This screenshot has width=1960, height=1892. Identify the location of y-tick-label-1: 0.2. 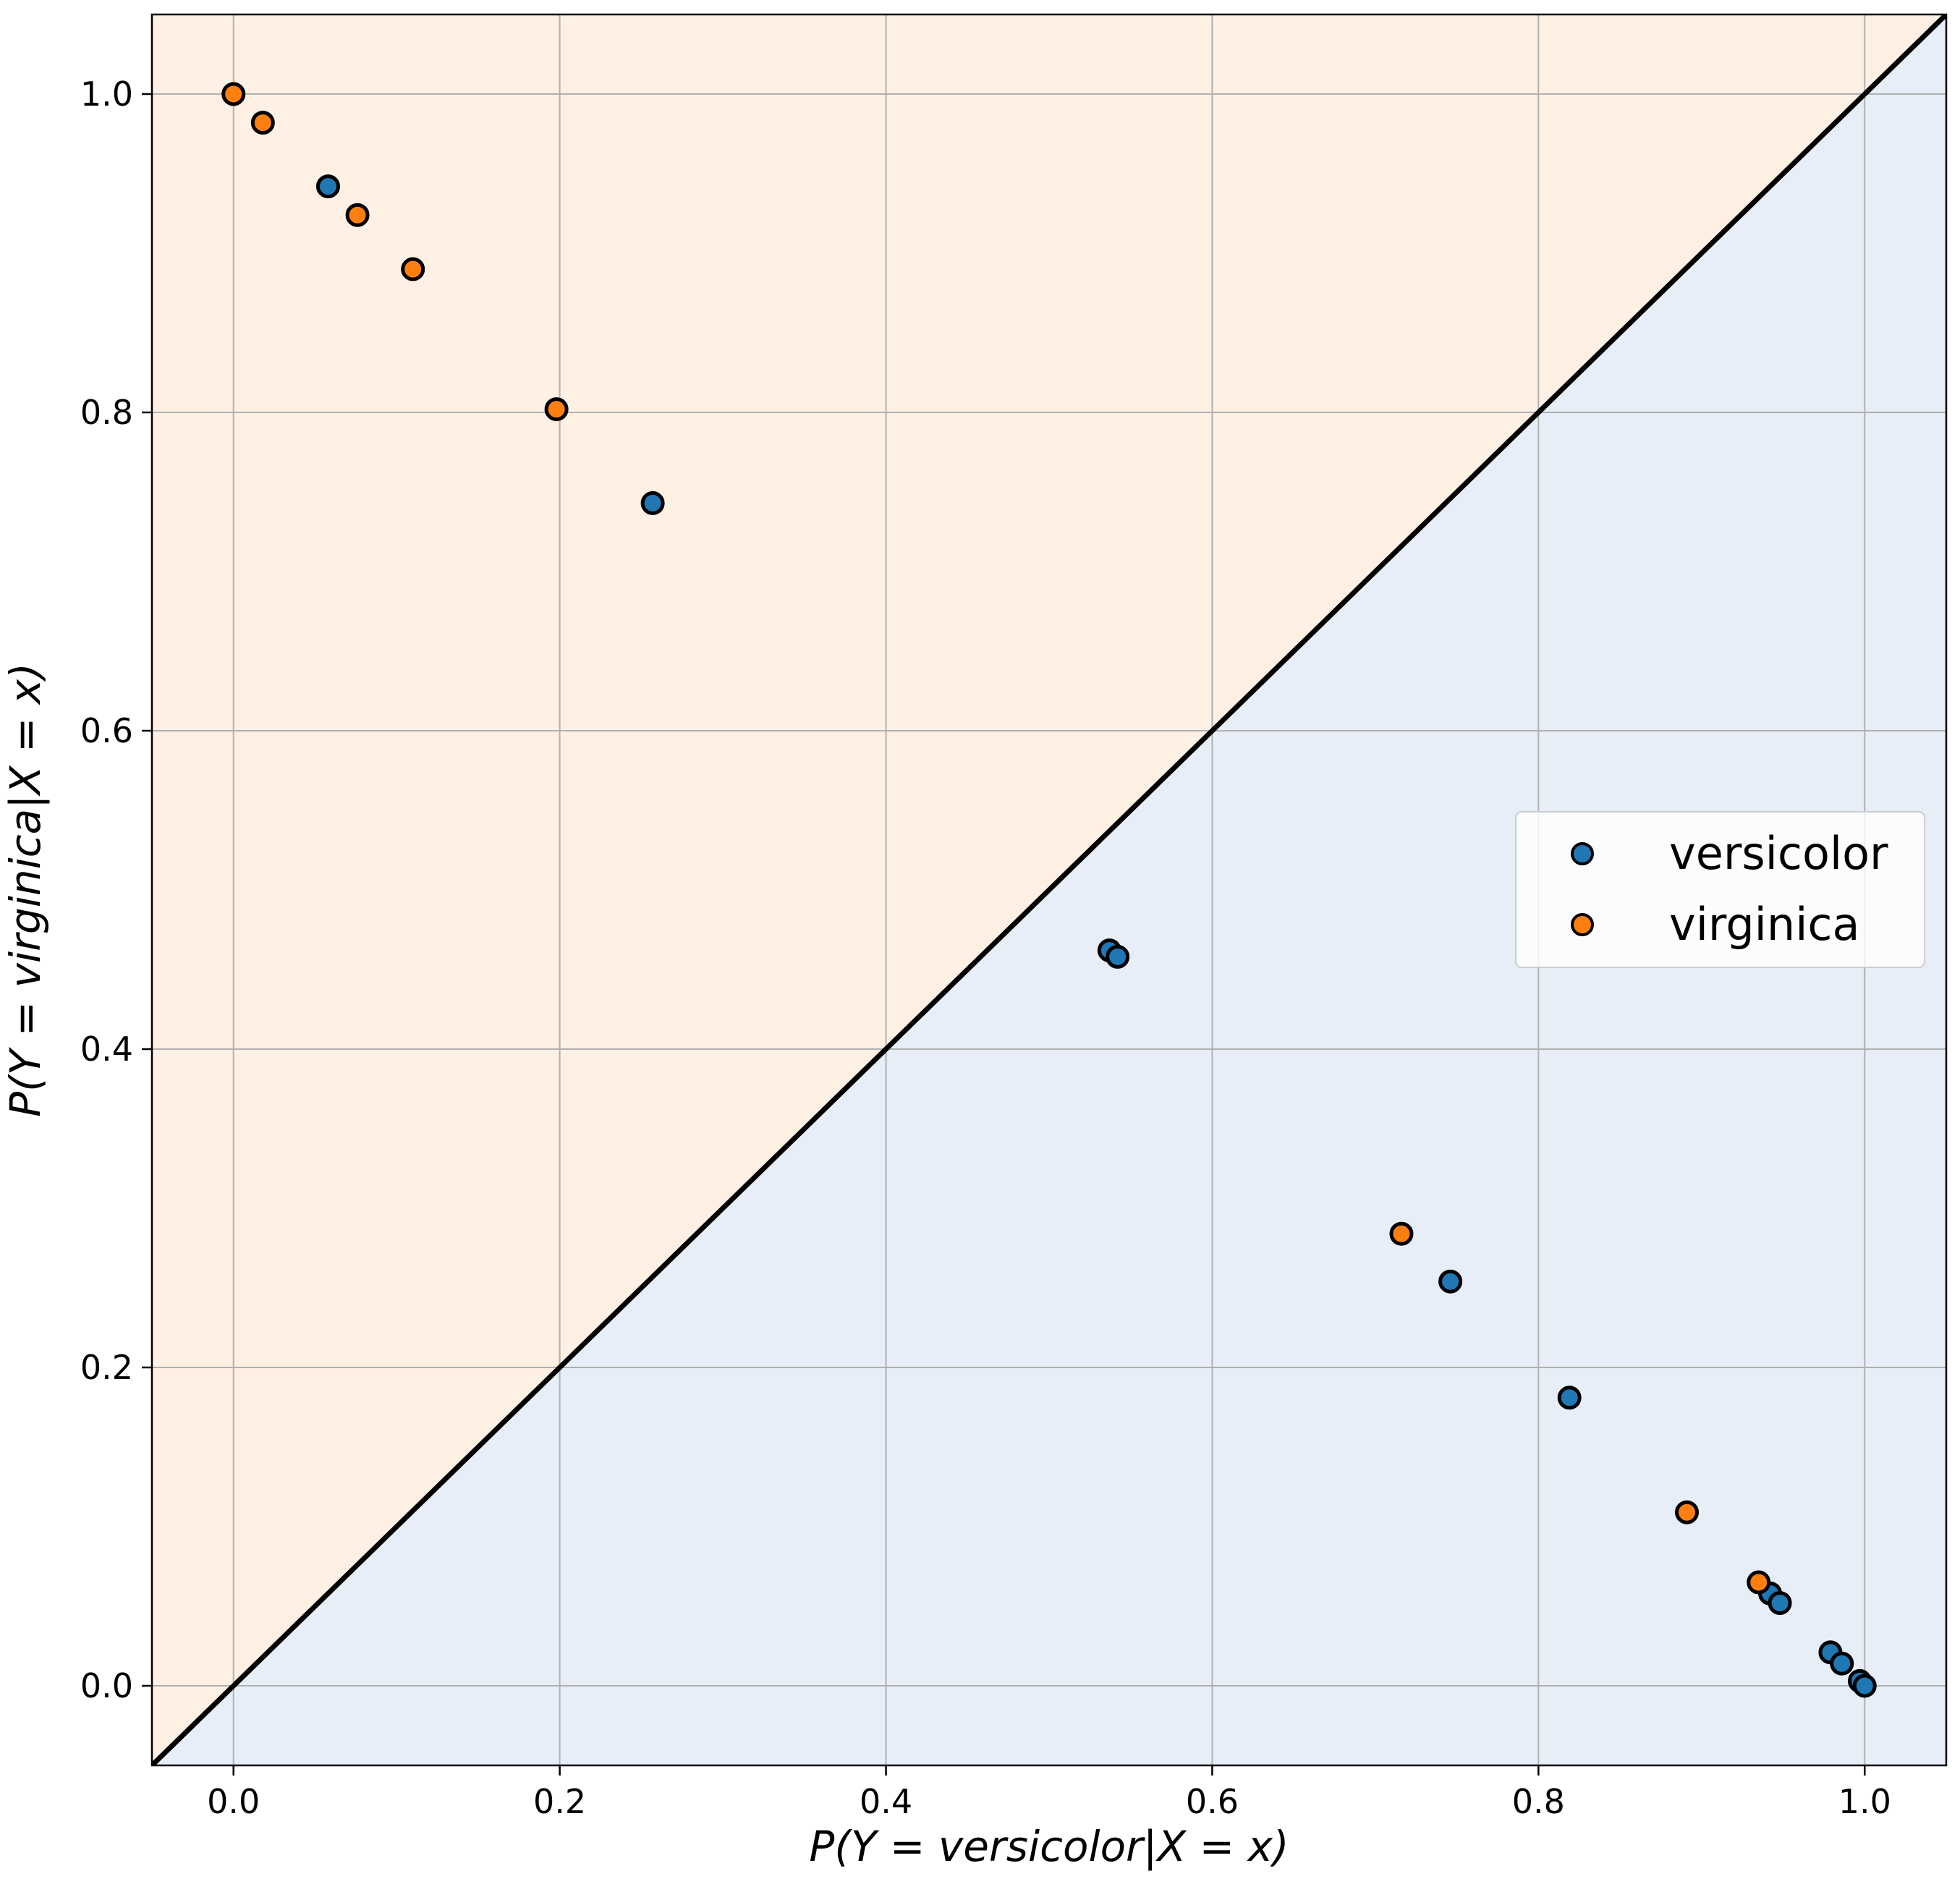
(106, 1367).